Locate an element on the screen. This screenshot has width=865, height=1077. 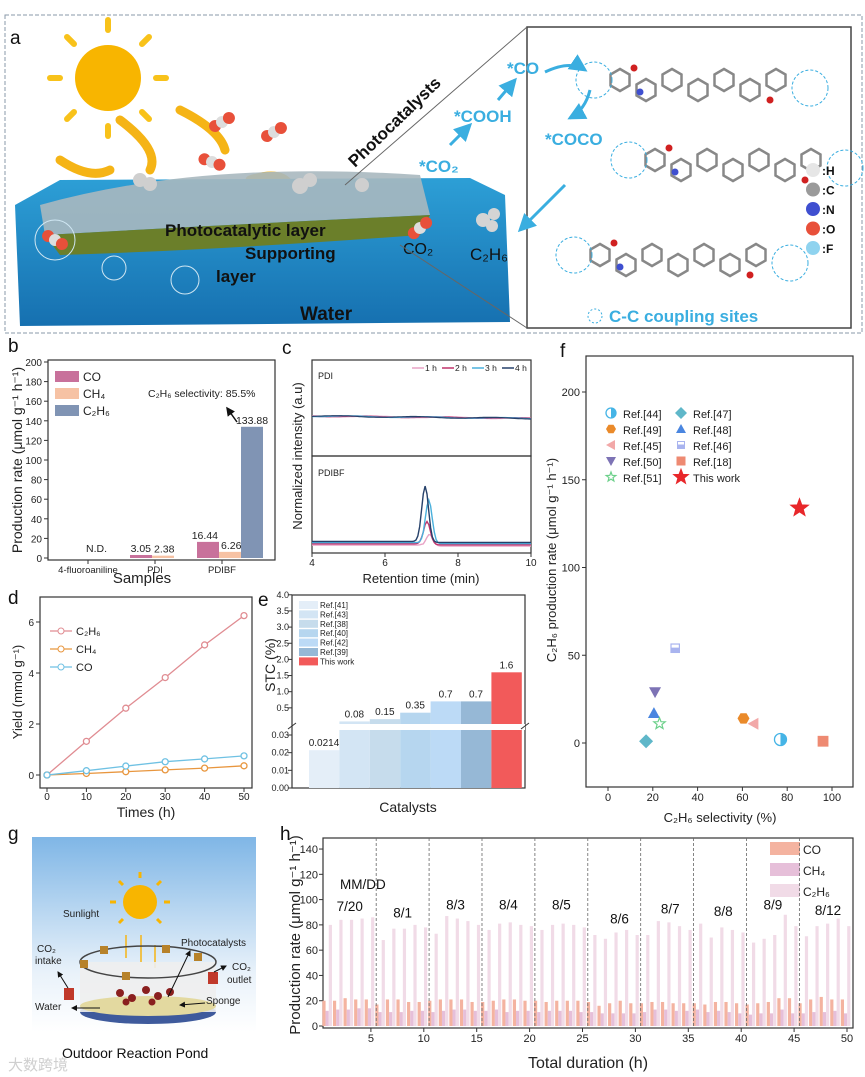
co2-label: CO₂ is located at coordinates (418, 249).